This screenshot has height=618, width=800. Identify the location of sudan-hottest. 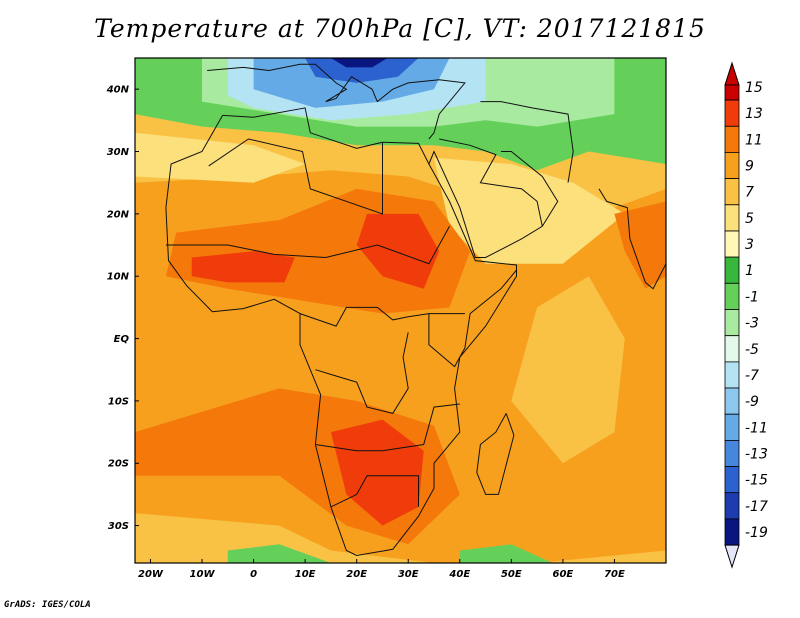
(398, 251).